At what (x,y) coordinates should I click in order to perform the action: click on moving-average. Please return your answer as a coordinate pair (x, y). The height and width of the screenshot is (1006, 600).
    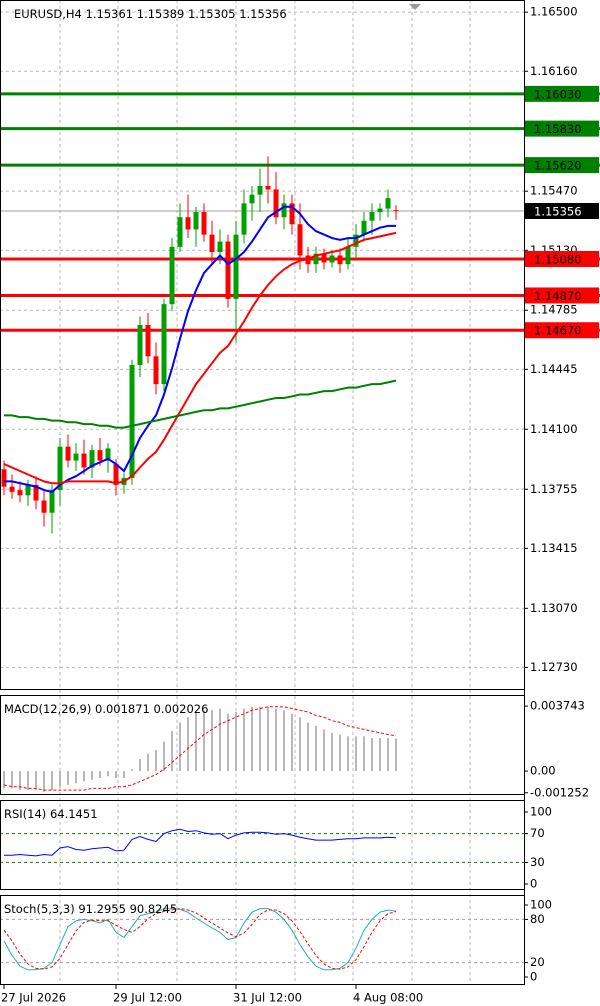
    Looking at the image, I should click on (200, 404).